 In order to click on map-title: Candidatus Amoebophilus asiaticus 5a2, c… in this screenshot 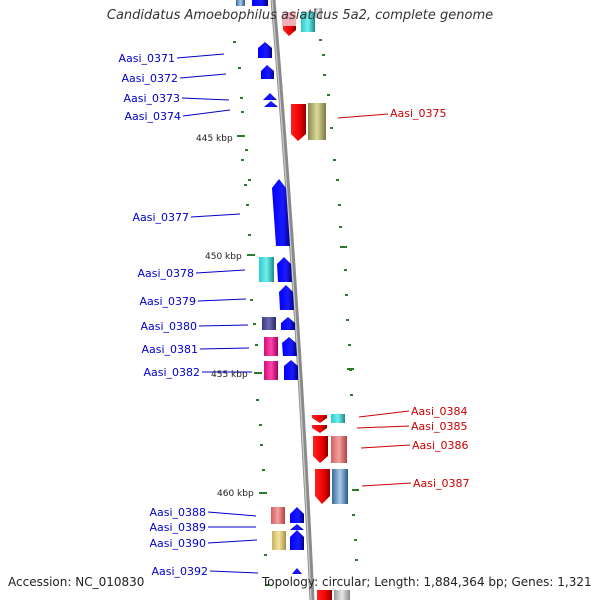, I will do `click(300, 15)`.